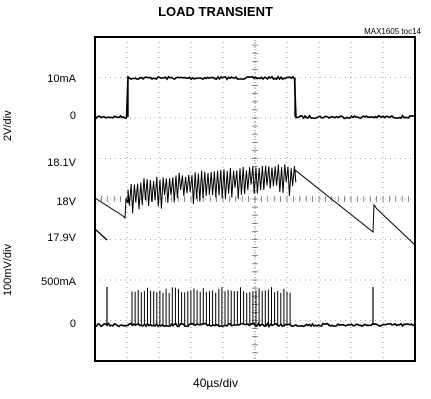  What do you see at coordinates (66, 202) in the screenshot?
I see `ch2-mid-label: 18V` at bounding box center [66, 202].